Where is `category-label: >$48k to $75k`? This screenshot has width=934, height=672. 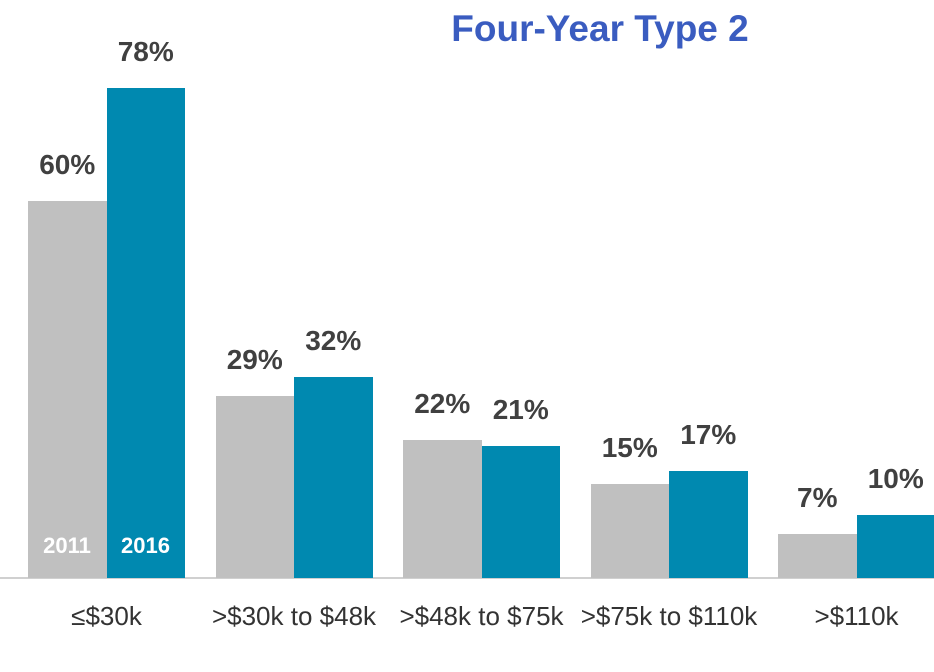 category-label: >$48k to $75k is located at coordinates (481, 616).